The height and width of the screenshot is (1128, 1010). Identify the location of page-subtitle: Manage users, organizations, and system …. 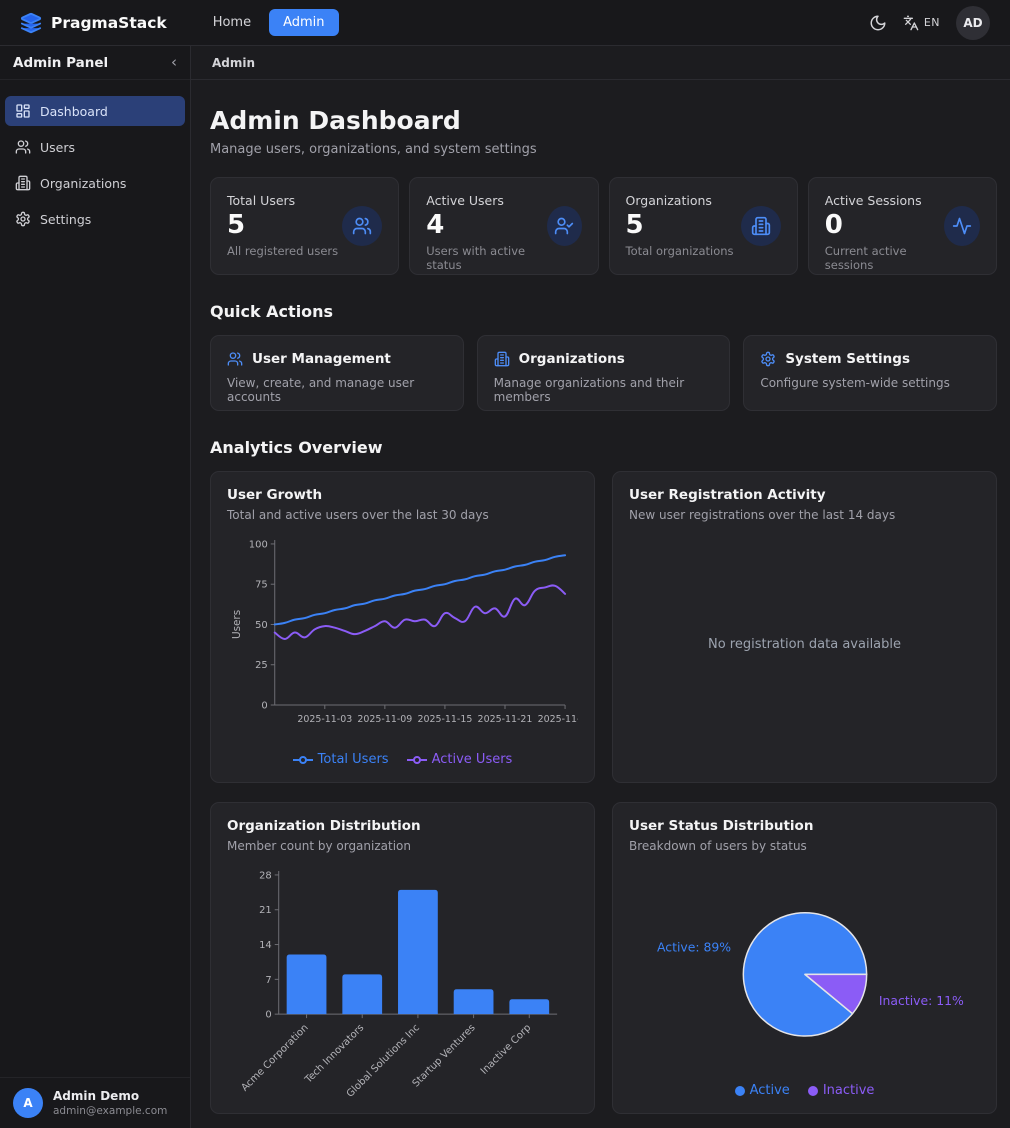
(373, 149).